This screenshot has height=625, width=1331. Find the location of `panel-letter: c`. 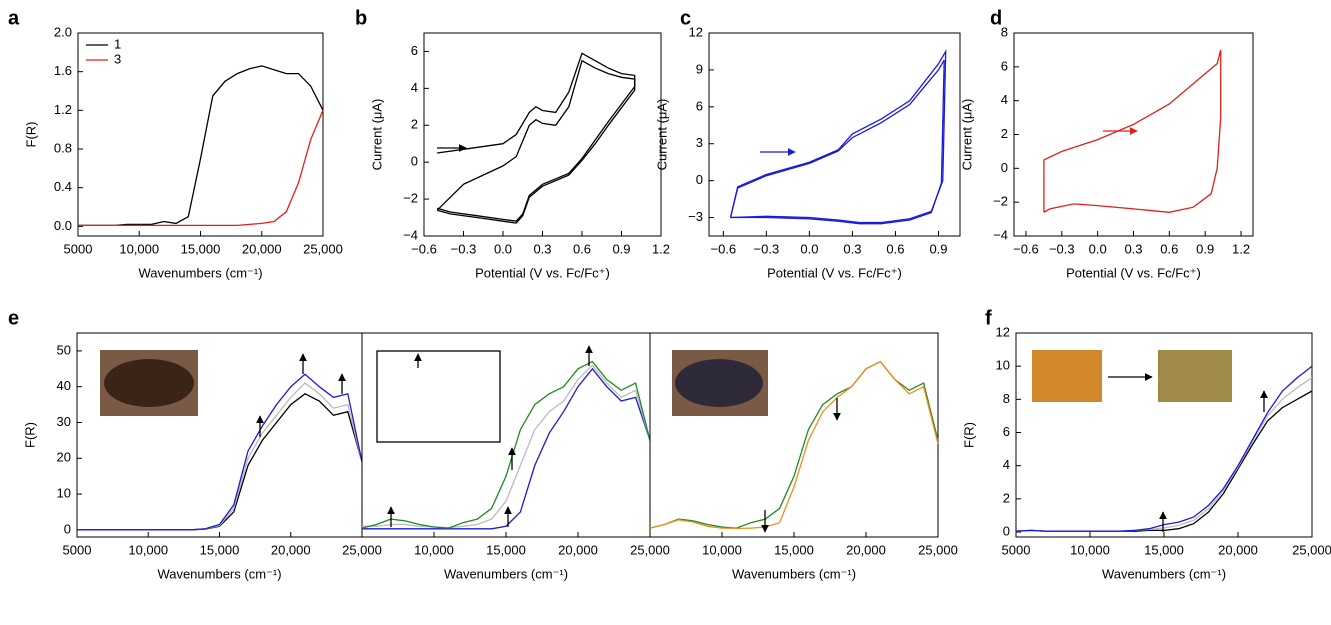

panel-letter: c is located at coordinates (685, 18).